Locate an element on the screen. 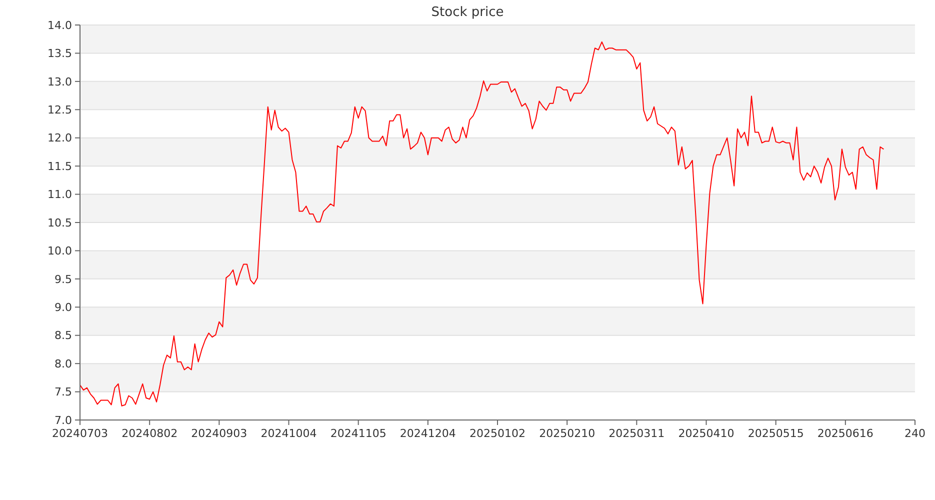 This screenshot has width=935, height=500. y-tick-label: 7.5 is located at coordinates (63, 392).